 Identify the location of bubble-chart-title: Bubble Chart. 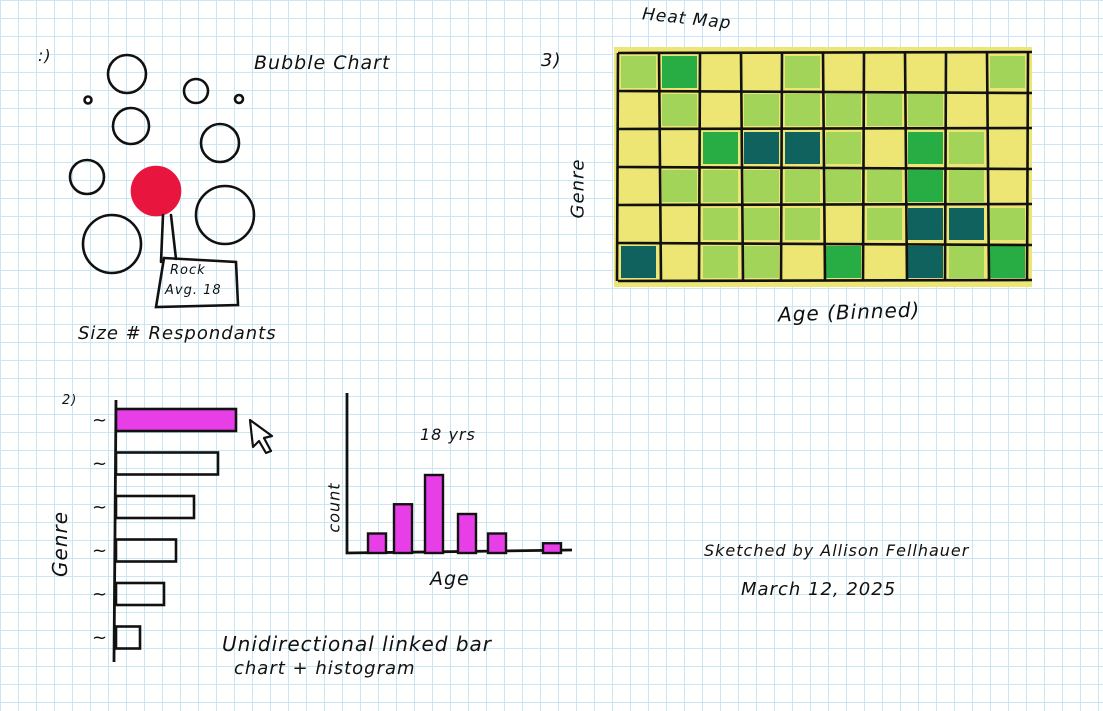
(322, 63).